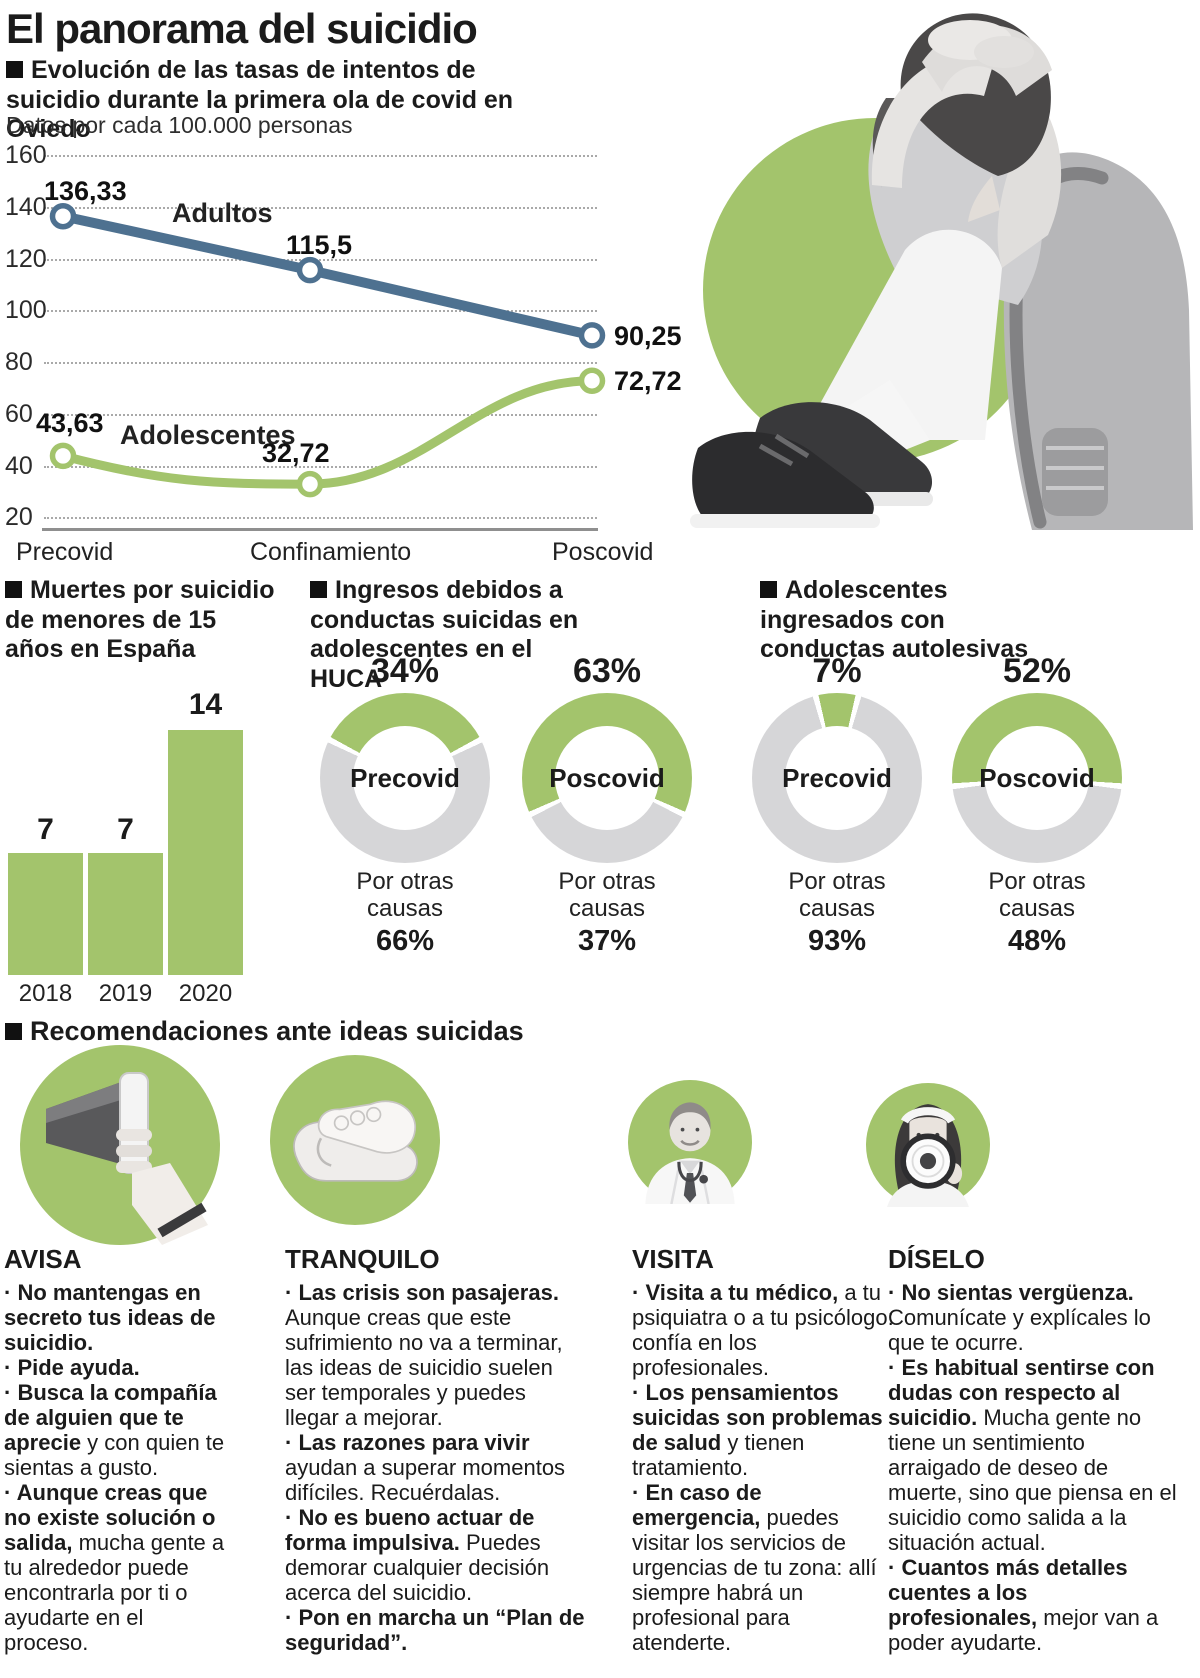 The image size is (1200, 1678). Describe the element at coordinates (1037, 671) in the screenshot. I see `donut-pct-label: 52%` at that location.